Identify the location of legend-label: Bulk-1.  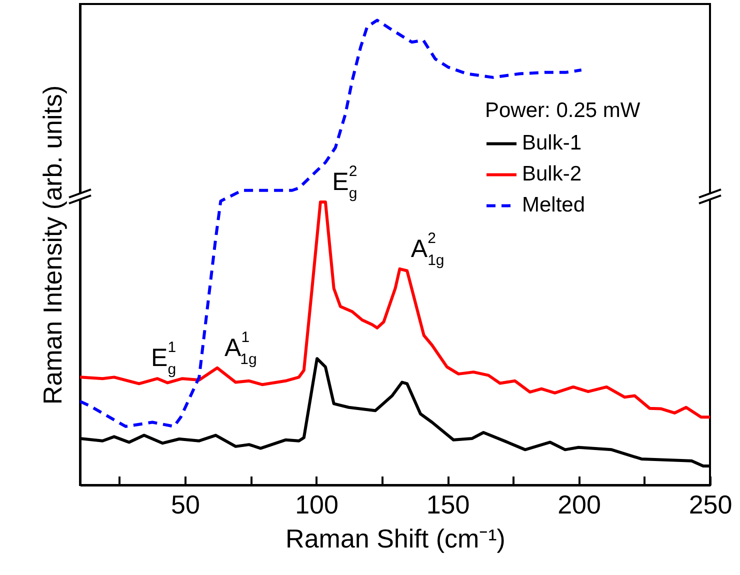
(552, 143).